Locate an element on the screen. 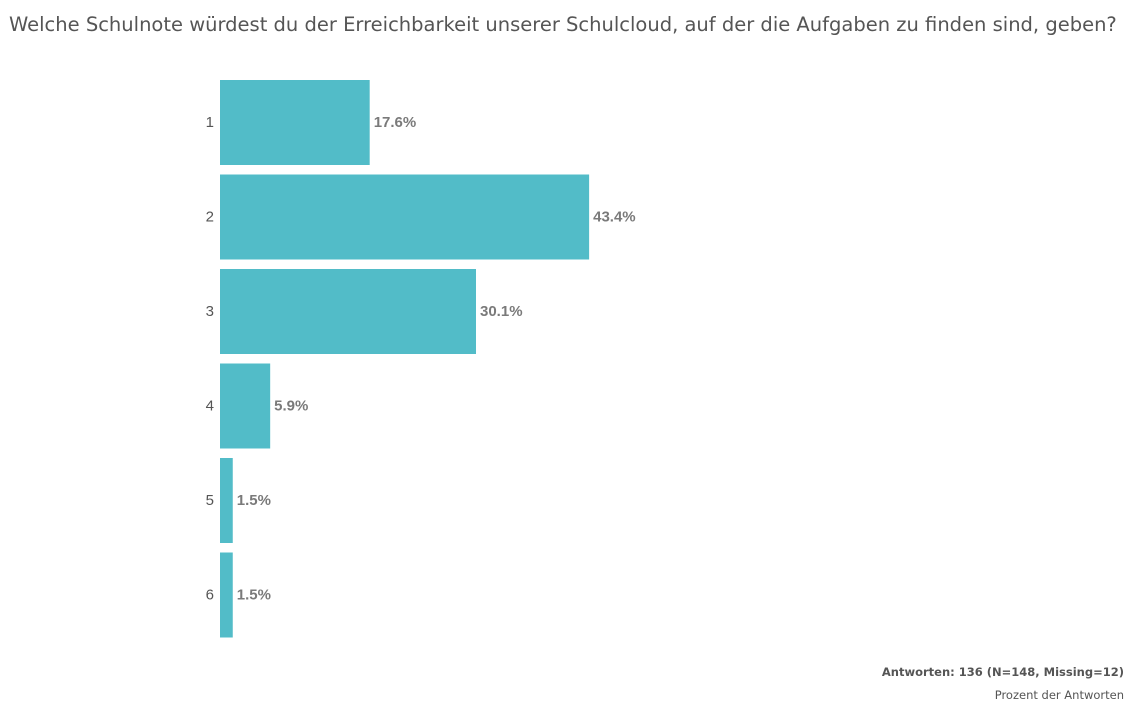  category-label-6: 6 is located at coordinates (210, 595).